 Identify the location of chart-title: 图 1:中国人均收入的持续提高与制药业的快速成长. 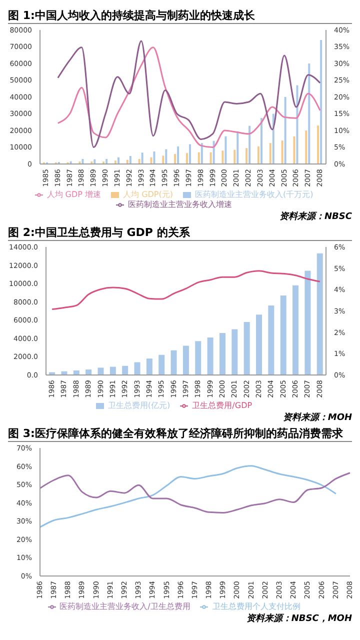
(180, 16).